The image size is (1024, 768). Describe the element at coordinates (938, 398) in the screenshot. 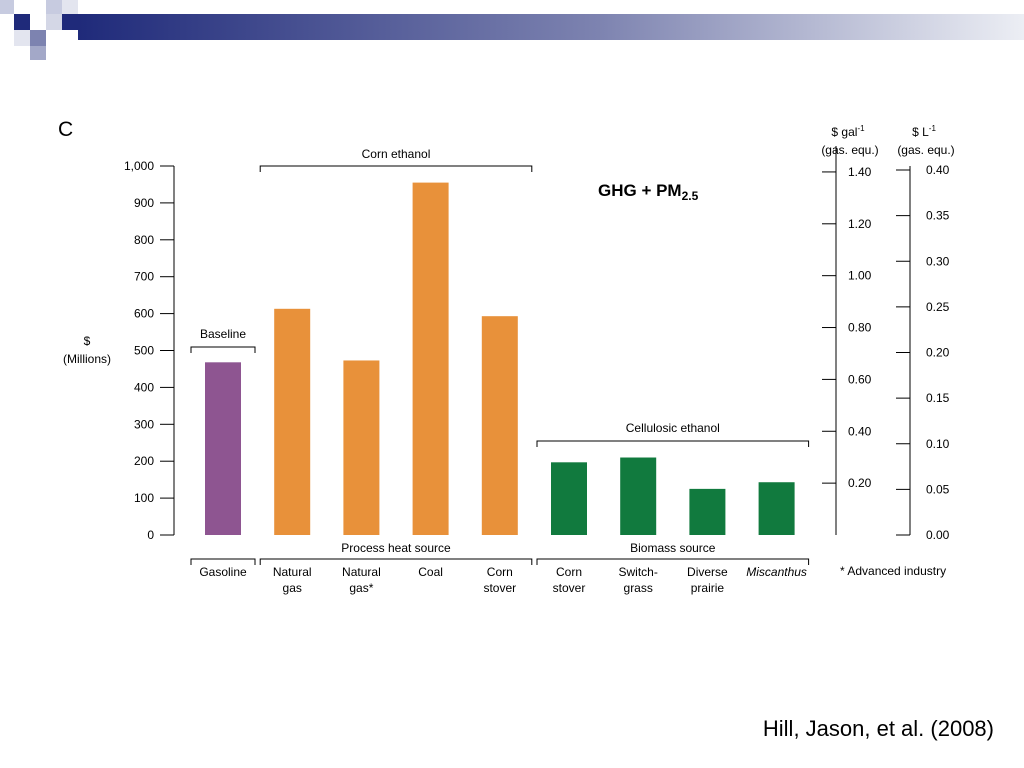

I see `right-axis-l-tick-label: 0.15` at that location.